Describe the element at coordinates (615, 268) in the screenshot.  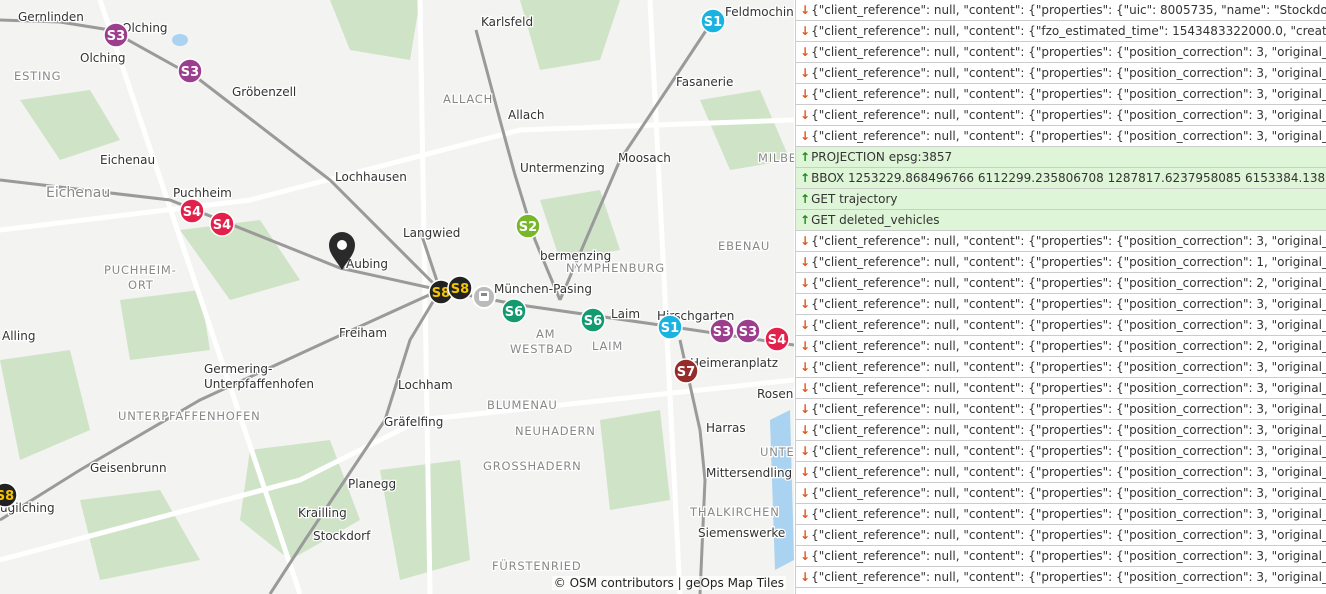
I see `place-label: NYMPHENBURG` at that location.